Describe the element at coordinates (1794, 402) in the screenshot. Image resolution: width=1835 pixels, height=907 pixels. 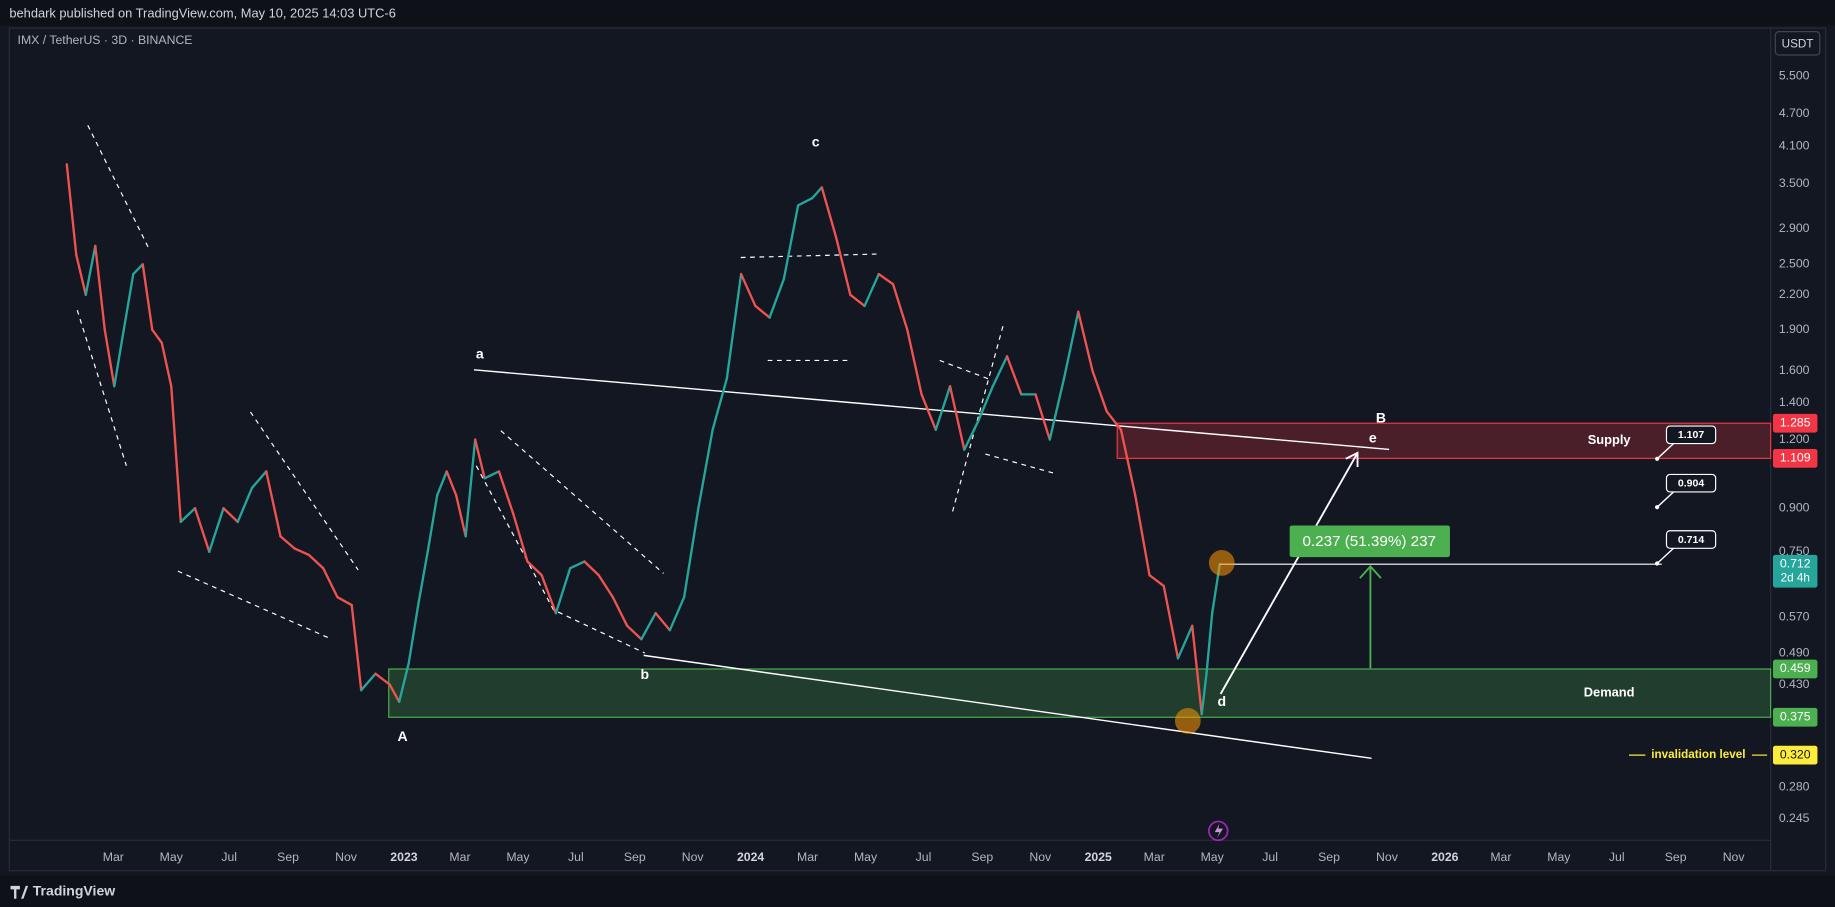
I see `y-tick-label: 1.400` at that location.